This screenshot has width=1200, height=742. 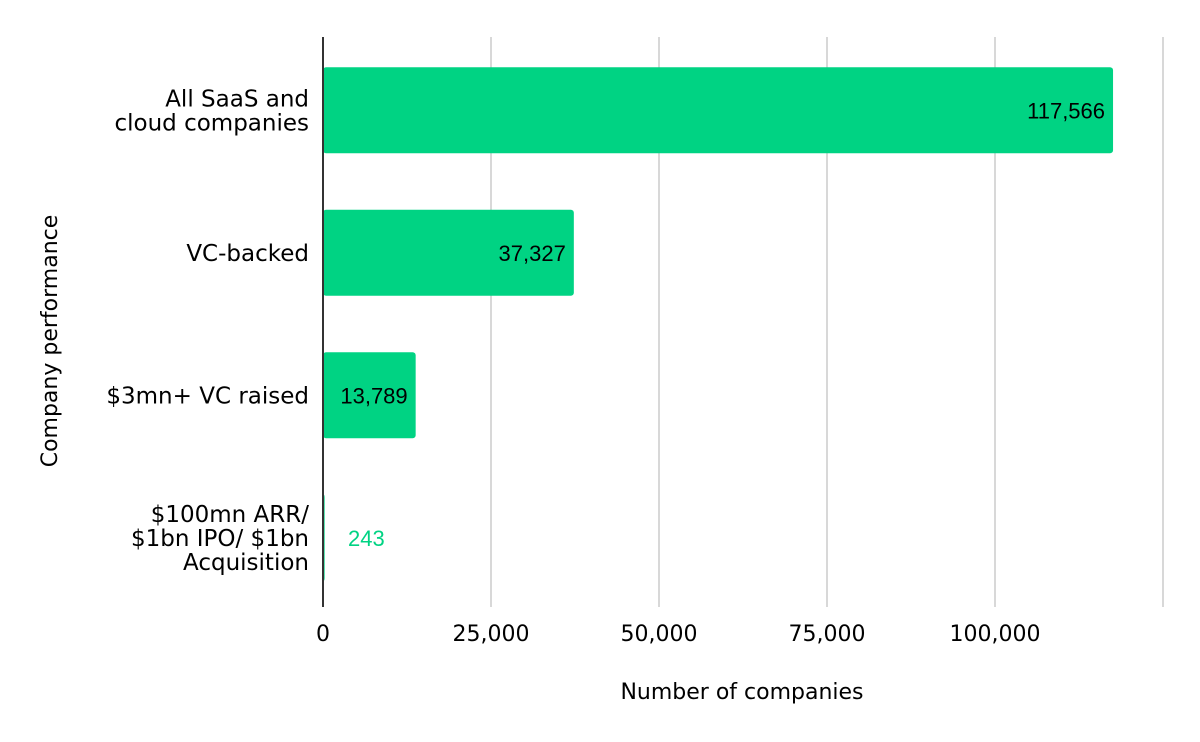 I want to click on data-label: 243, so click(x=366, y=538).